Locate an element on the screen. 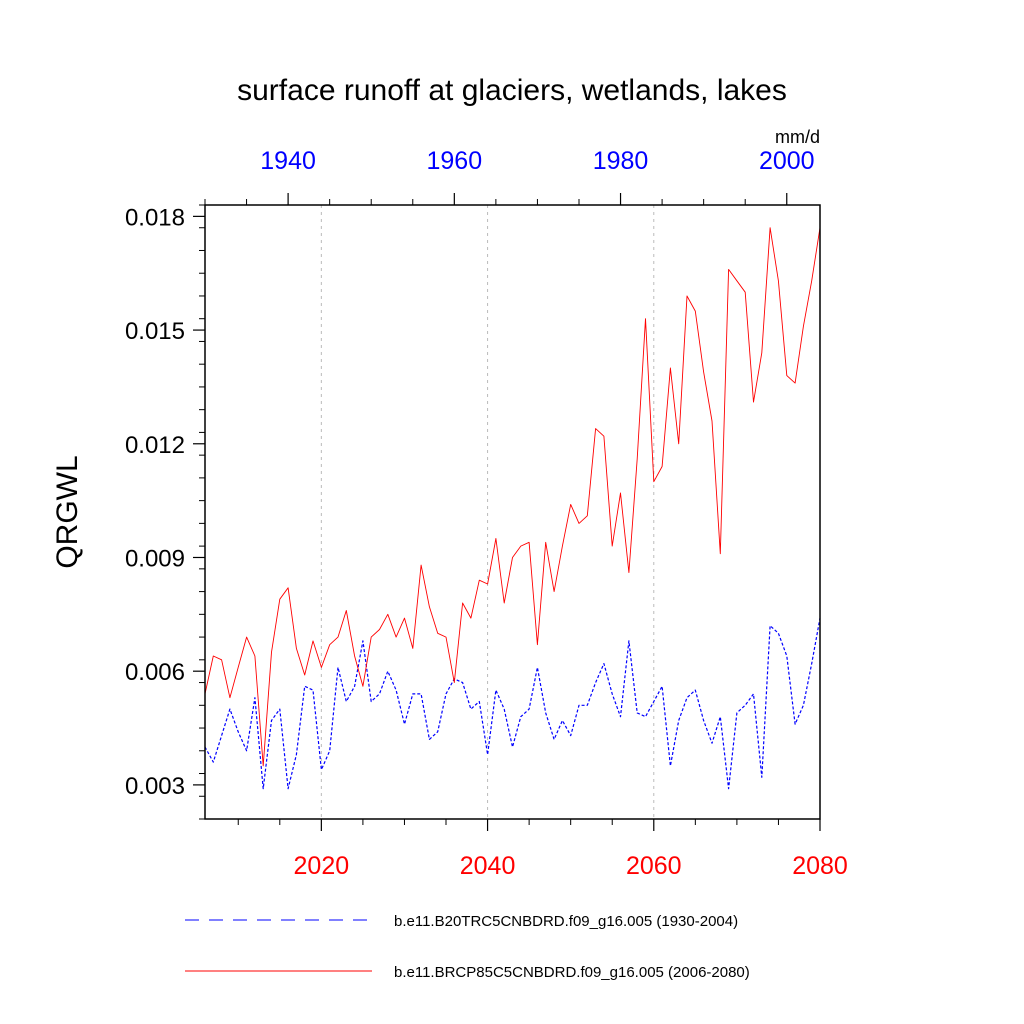 The height and width of the screenshot is (1024, 1024). y-tick-label: 0.012 is located at coordinates (155, 445).